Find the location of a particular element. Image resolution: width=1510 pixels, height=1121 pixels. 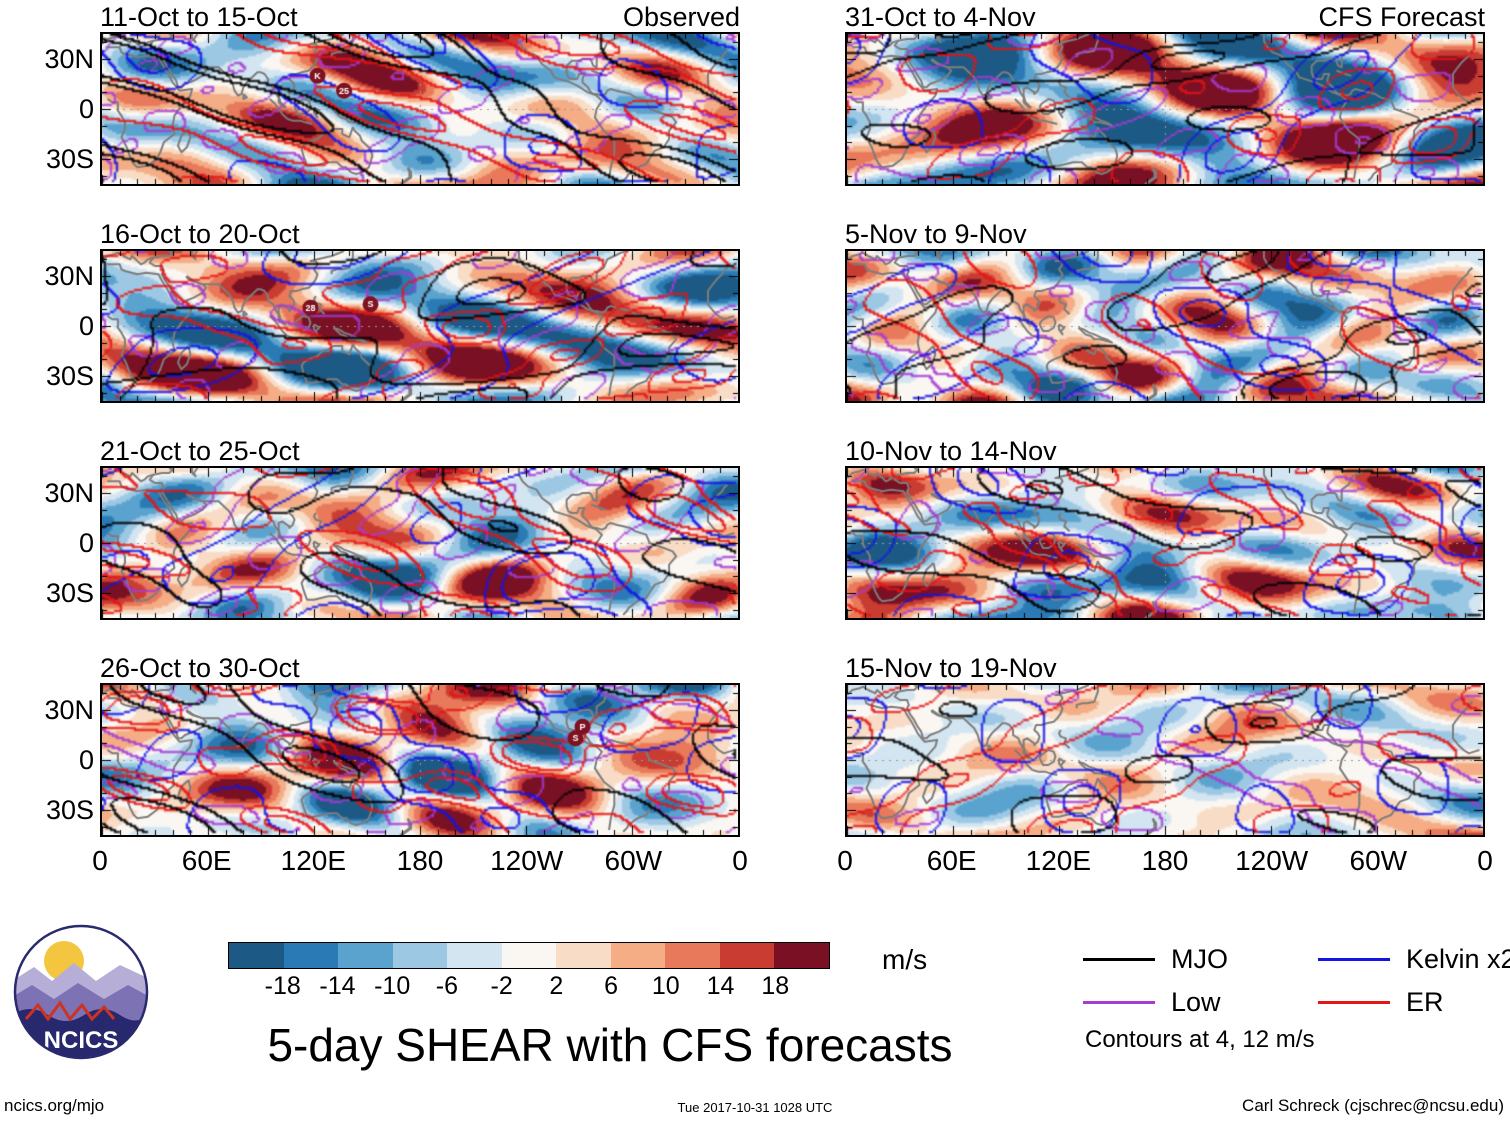

panel-head: 11-Oct to 15-Oct Observed is located at coordinates (420, 17).